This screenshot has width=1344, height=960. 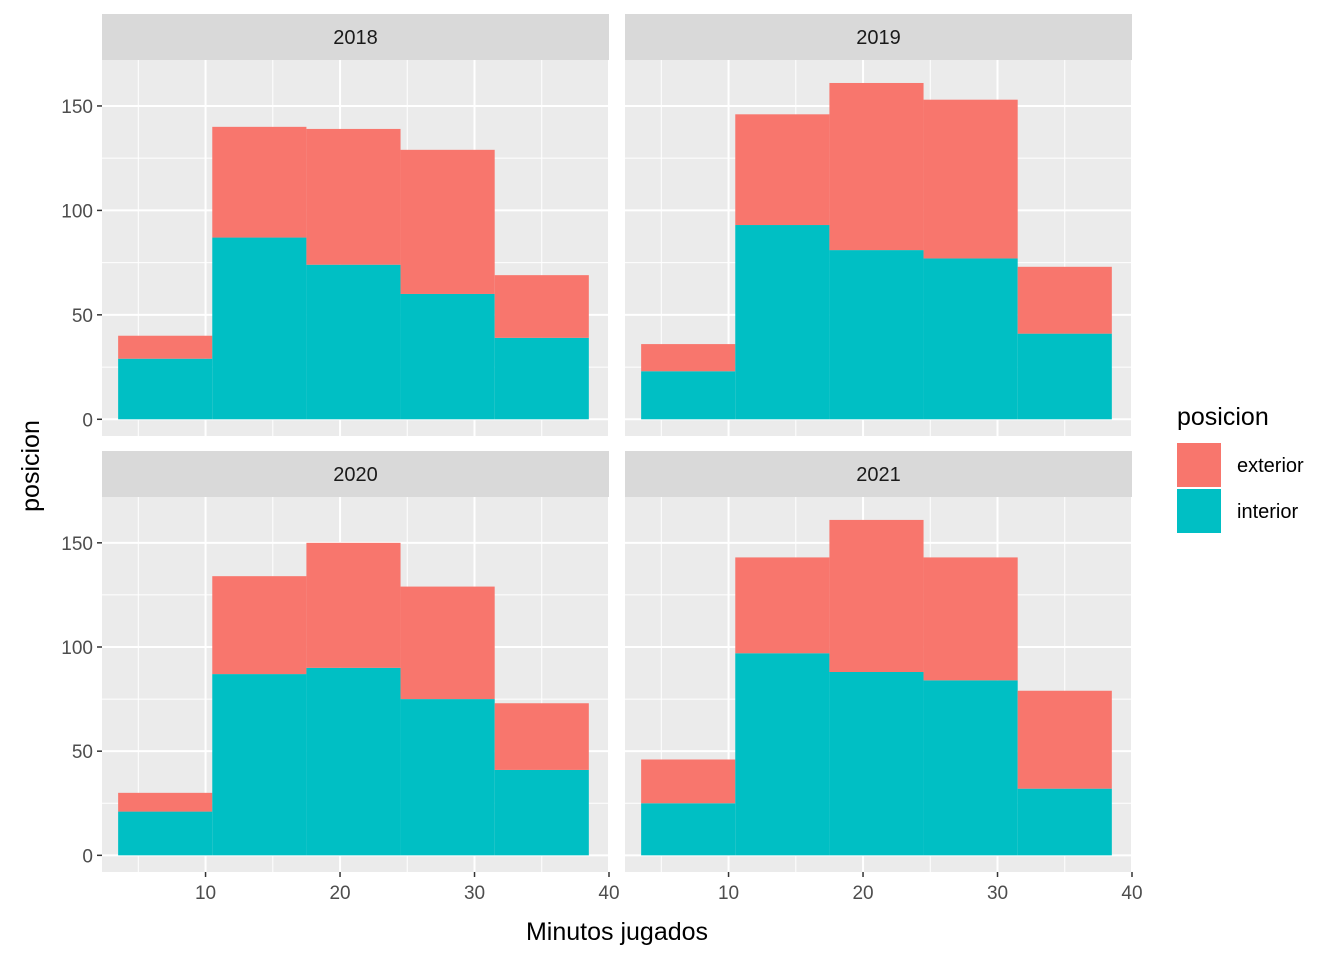 I want to click on facet-strip-label: 2021, so click(x=878, y=475).